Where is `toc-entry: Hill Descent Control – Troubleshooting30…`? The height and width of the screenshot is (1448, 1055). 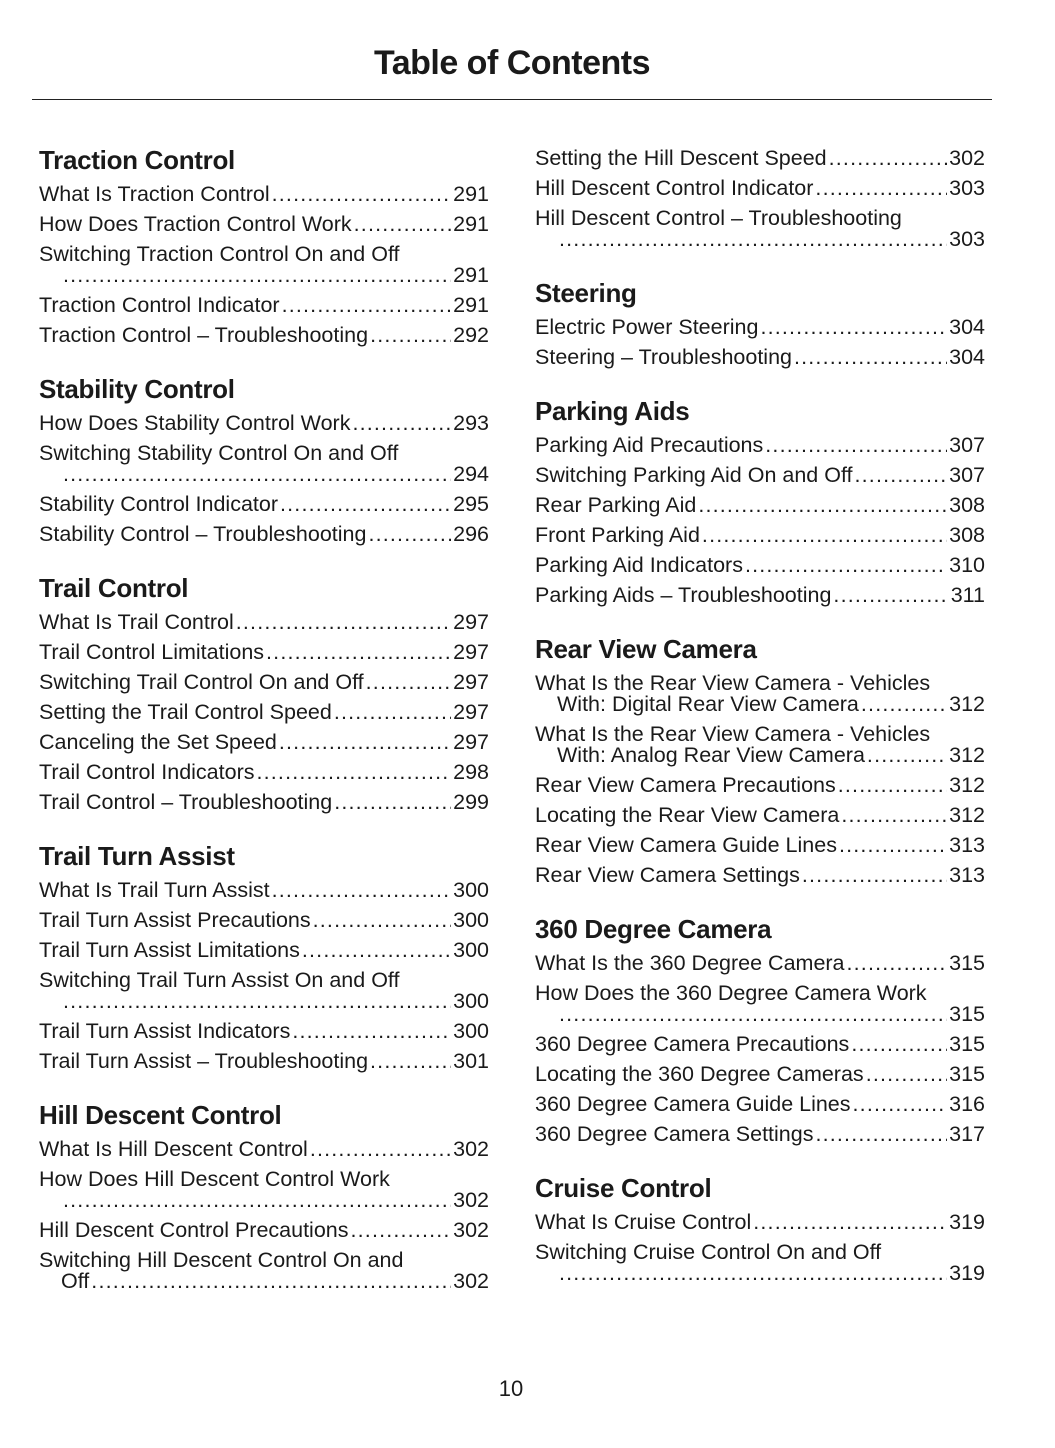 toc-entry: Hill Descent Control – Troubleshooting30… is located at coordinates (760, 228).